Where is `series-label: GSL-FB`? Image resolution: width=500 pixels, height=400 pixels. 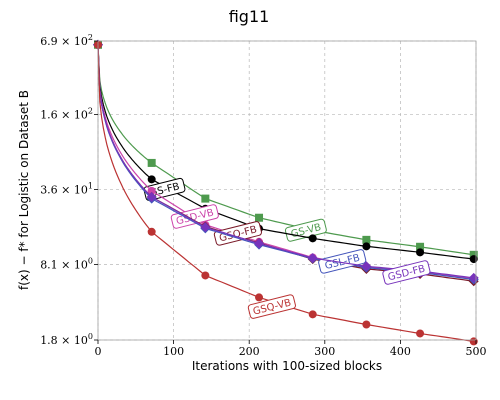 series-label: GSL-FB is located at coordinates (342, 261).